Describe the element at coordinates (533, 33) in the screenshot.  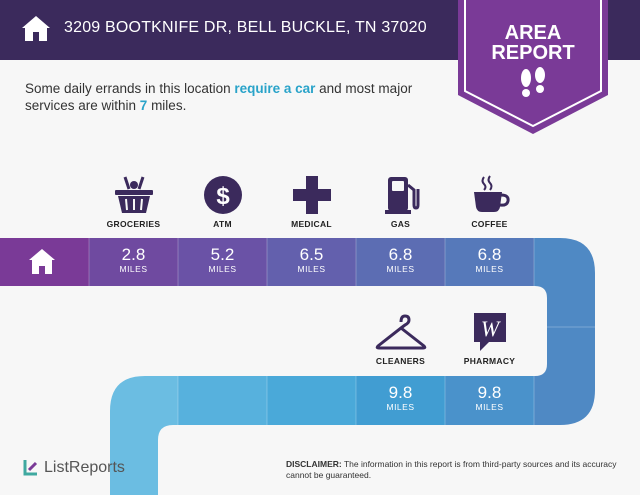
I see `badge-line-1: AREA` at that location.